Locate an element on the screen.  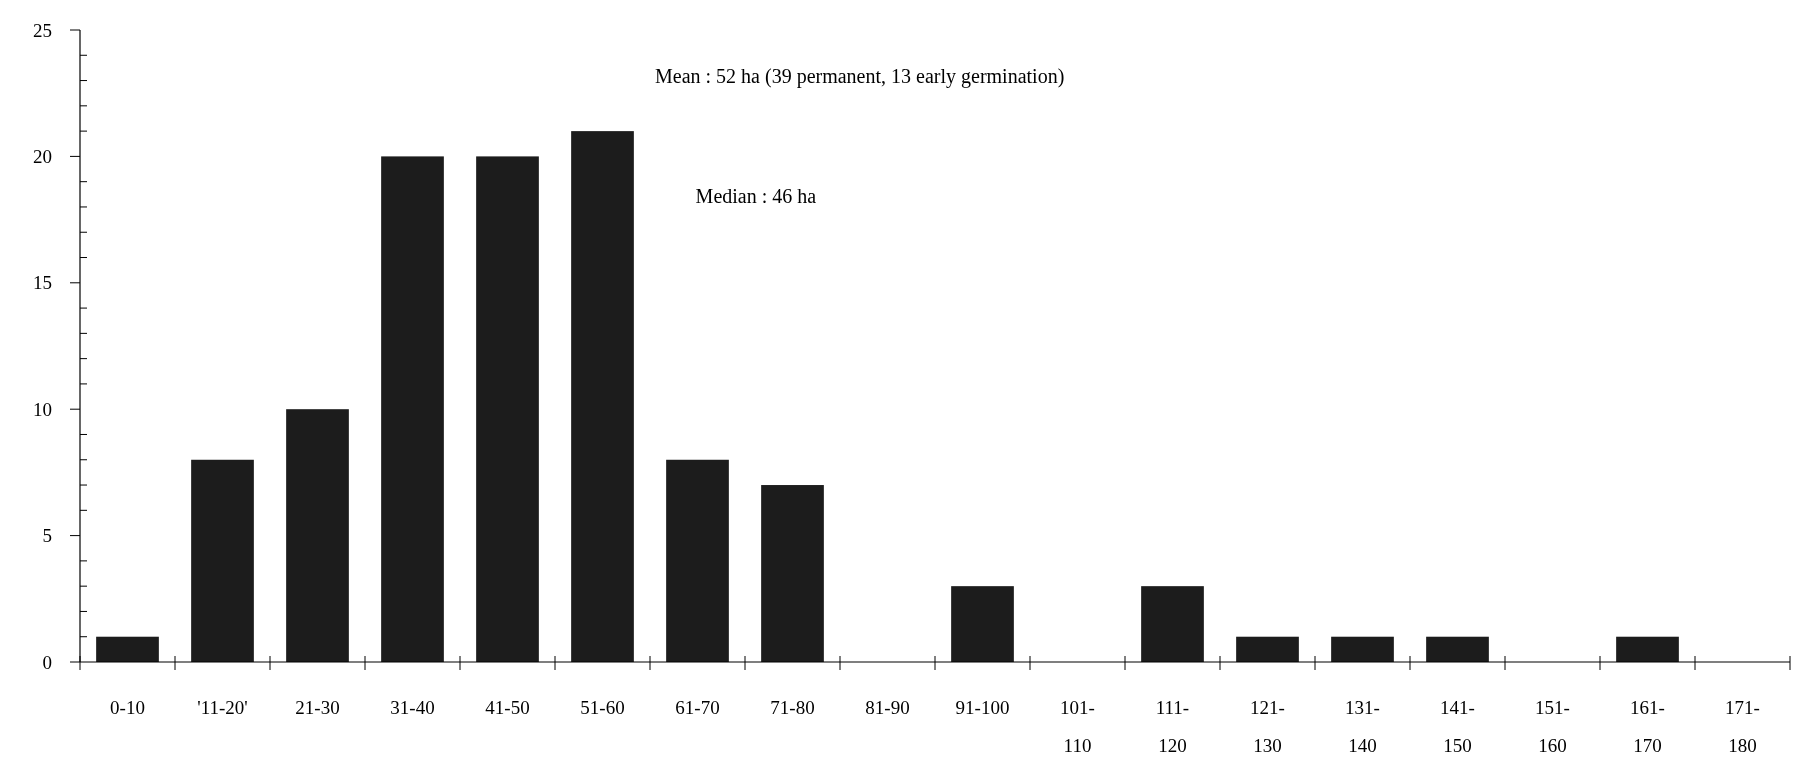
x-tick-label: '11-20' is located at coordinates (222, 707).